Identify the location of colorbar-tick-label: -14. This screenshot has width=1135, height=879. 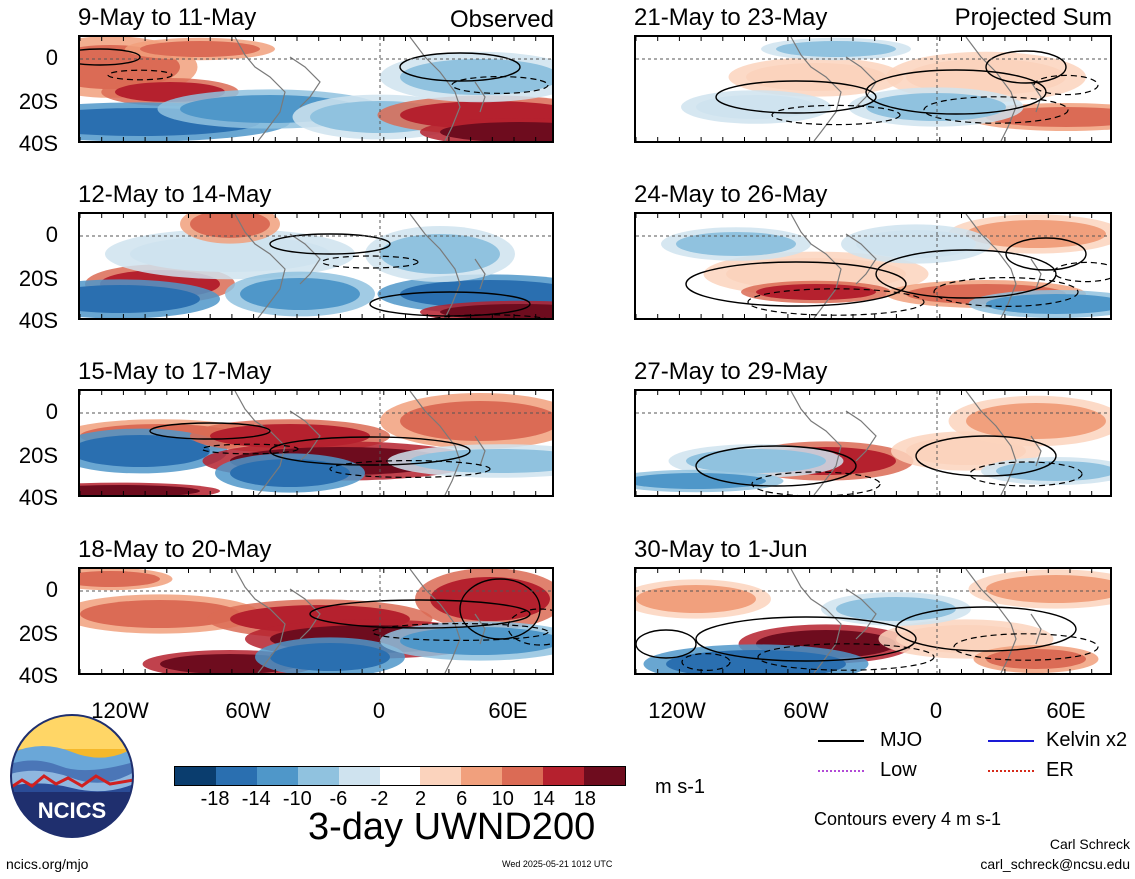
(256, 799).